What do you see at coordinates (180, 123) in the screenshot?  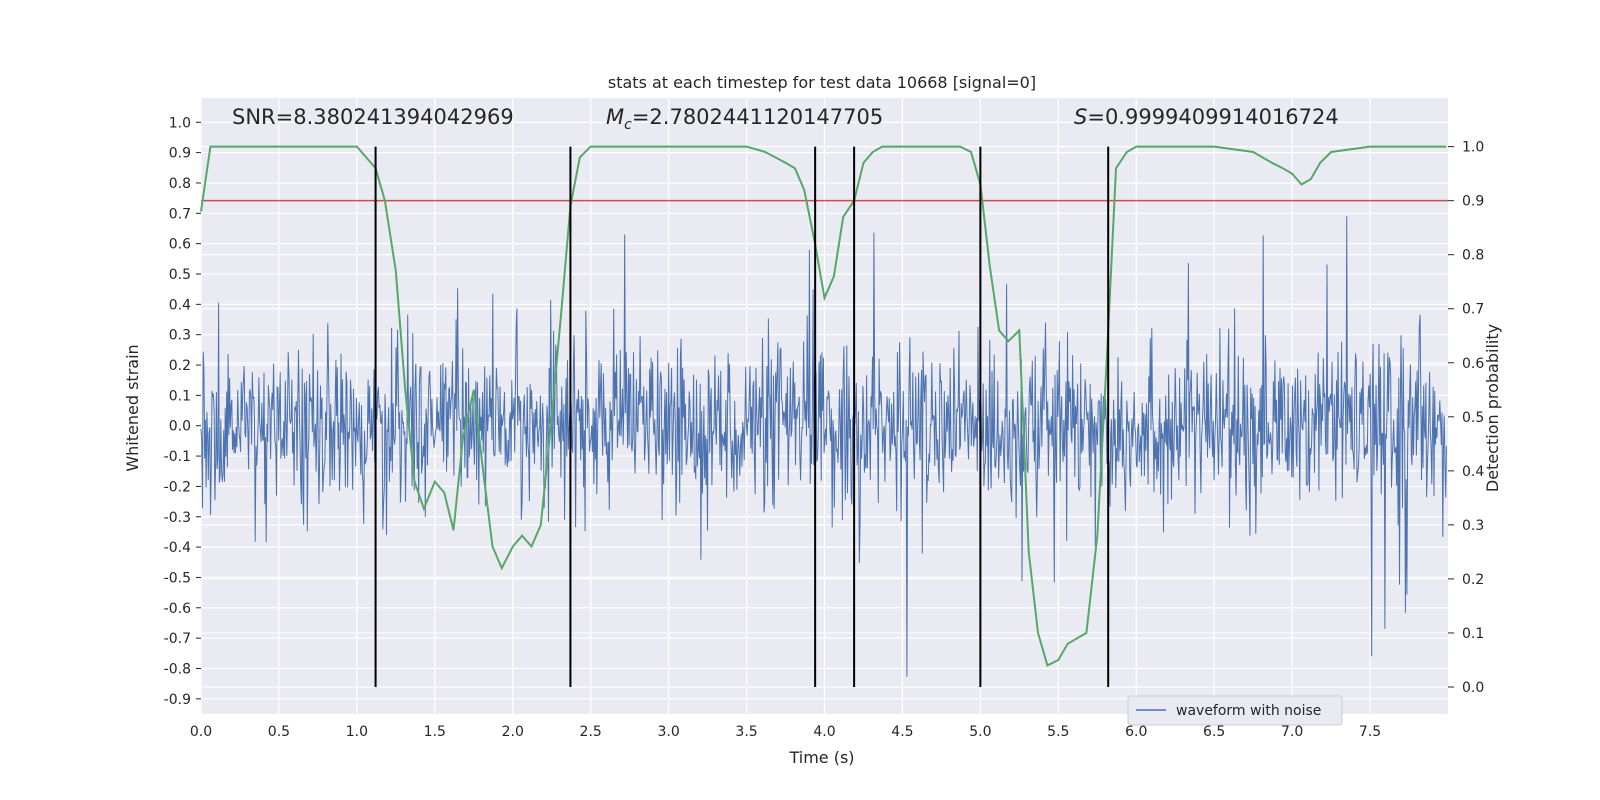 I see `y-left-tick-label: 1.0` at bounding box center [180, 123].